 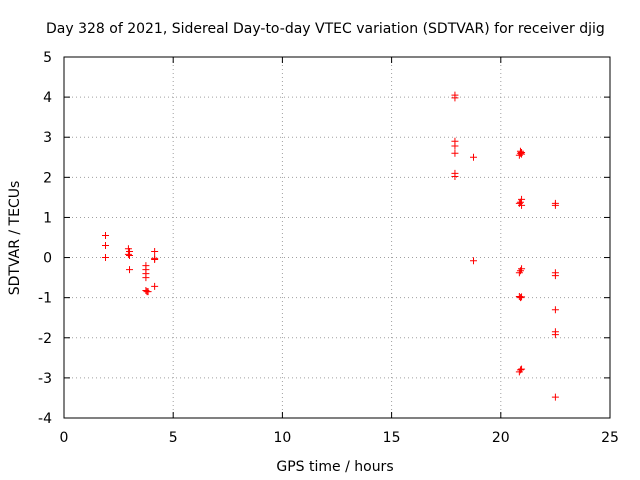 What do you see at coordinates (610, 438) in the screenshot?
I see `x-tick-label: 25` at bounding box center [610, 438].